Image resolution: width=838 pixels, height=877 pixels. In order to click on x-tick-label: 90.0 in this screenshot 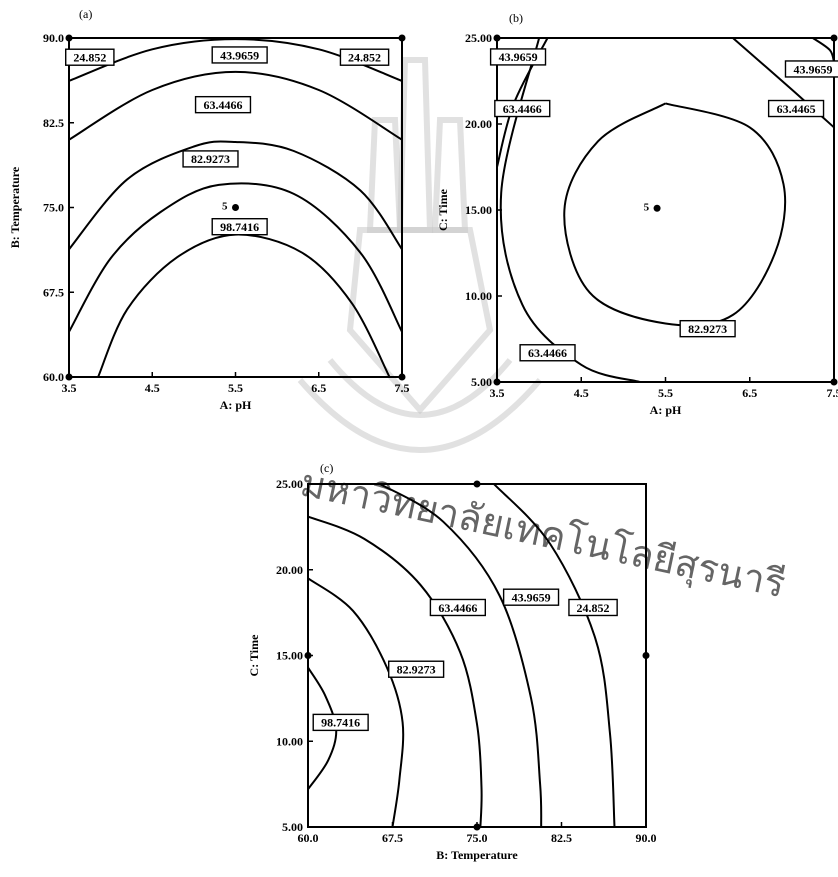, I will do `click(646, 838)`.